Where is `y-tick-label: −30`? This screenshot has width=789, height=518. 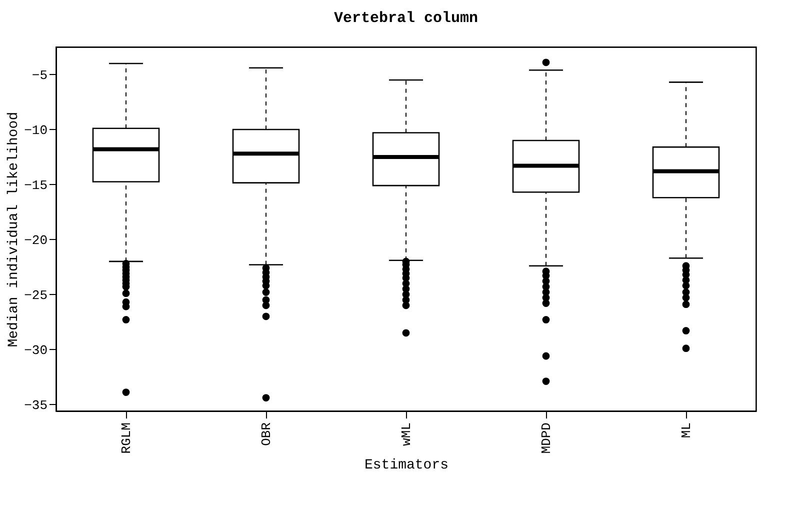
y-tick-label: −30 is located at coordinates (36, 350).